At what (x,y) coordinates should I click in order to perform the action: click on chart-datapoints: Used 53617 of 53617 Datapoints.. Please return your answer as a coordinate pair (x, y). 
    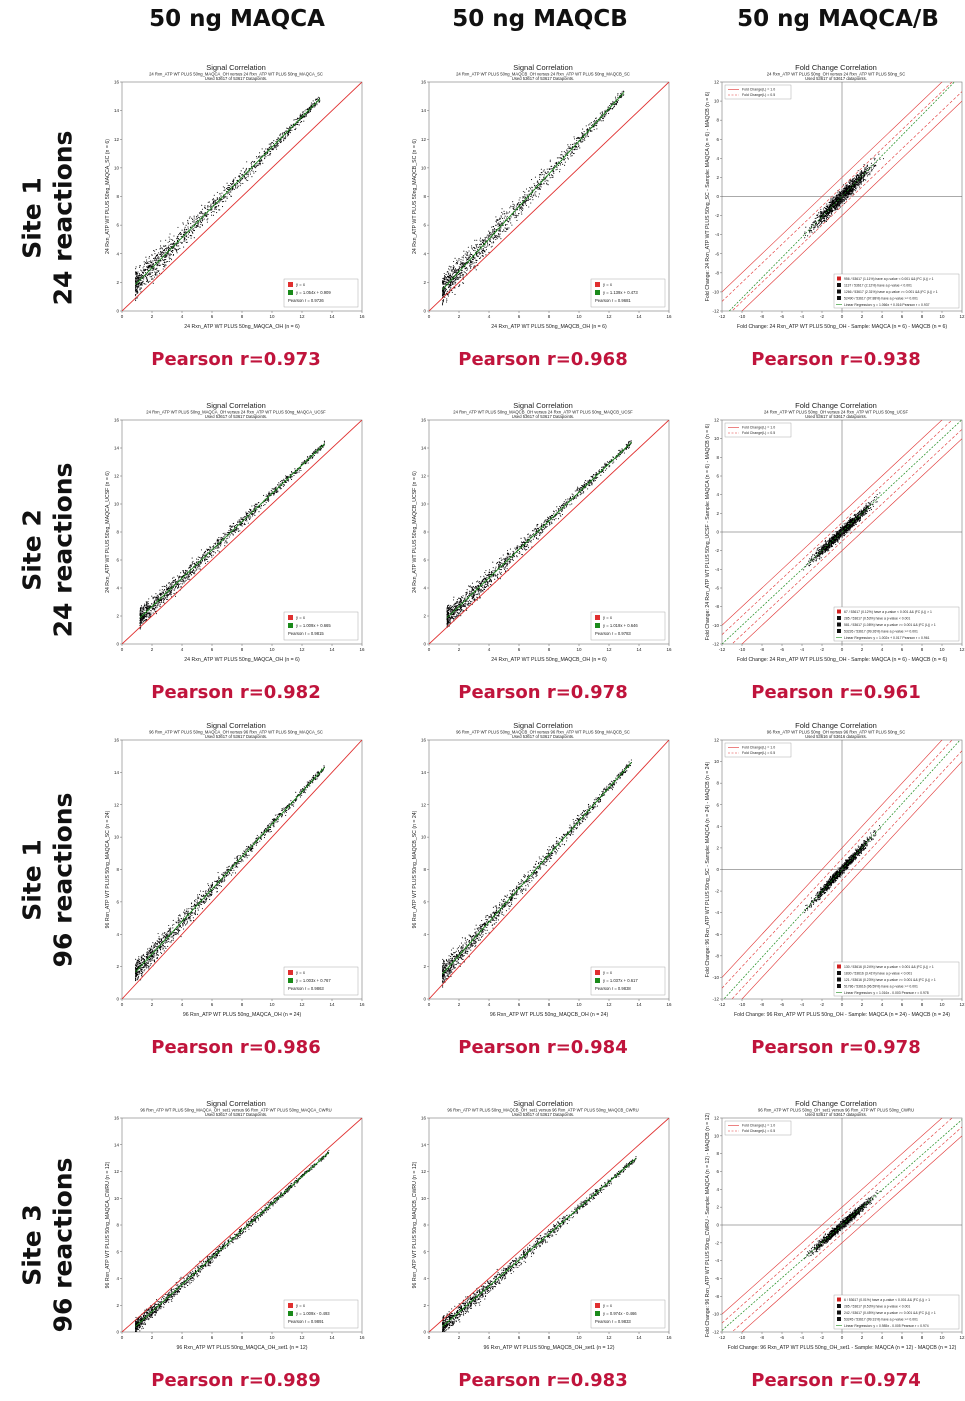
    Looking at the image, I should click on (236, 78).